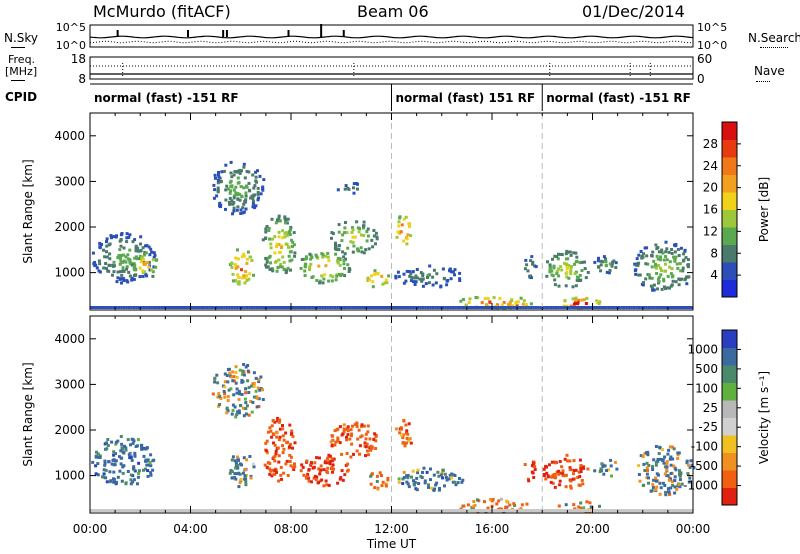 This screenshot has height=554, width=800. Describe the element at coordinates (69, 136) in the screenshot. I see `y-tick-label: 4000` at that location.